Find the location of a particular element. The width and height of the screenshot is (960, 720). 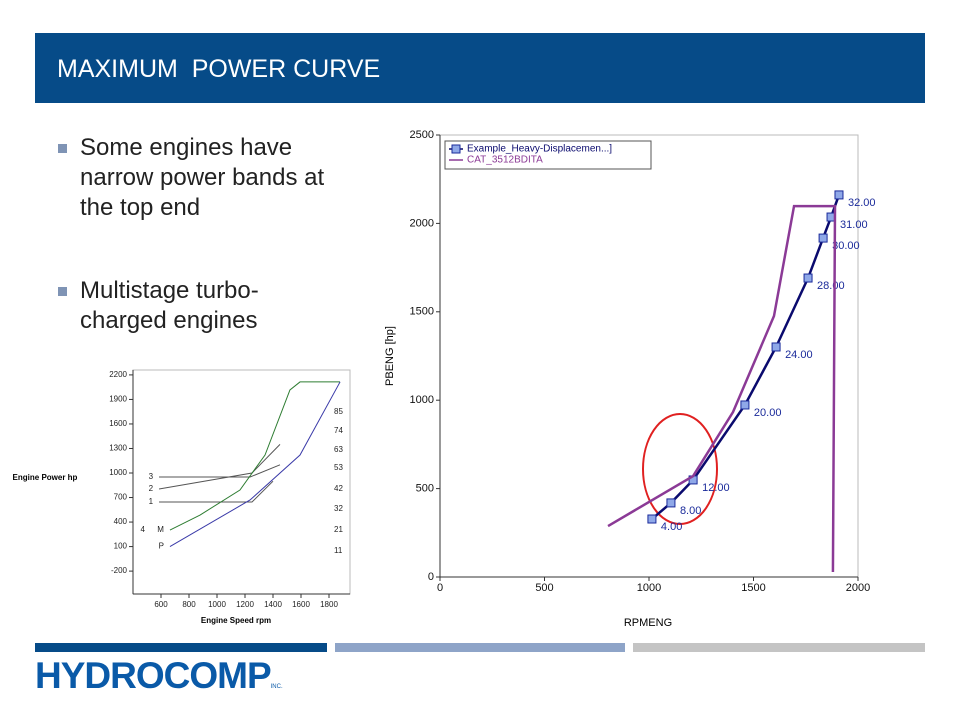

logo: HYDROCOMPINC. is located at coordinates (159, 676).